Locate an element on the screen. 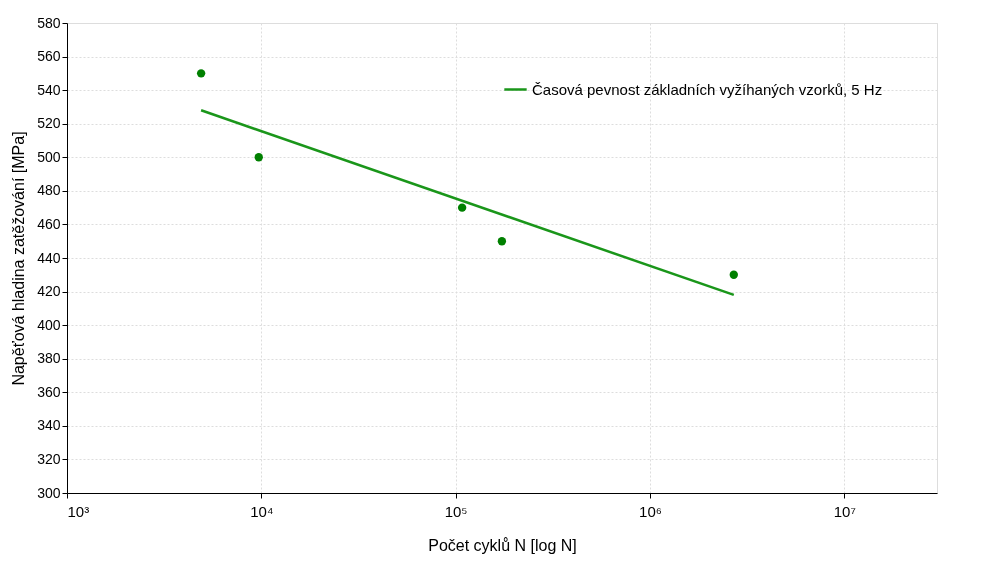 Image resolution: width=1003 pixels, height=577 pixels. y-tick-label: 420 is located at coordinates (49, 291).